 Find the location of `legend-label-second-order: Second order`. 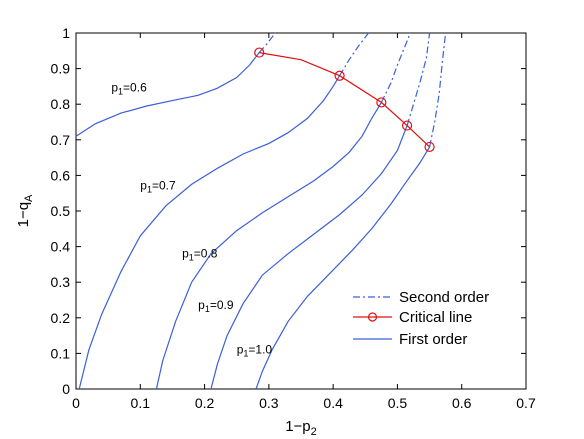

legend-label-second-order: Second order is located at coordinates (444, 297).